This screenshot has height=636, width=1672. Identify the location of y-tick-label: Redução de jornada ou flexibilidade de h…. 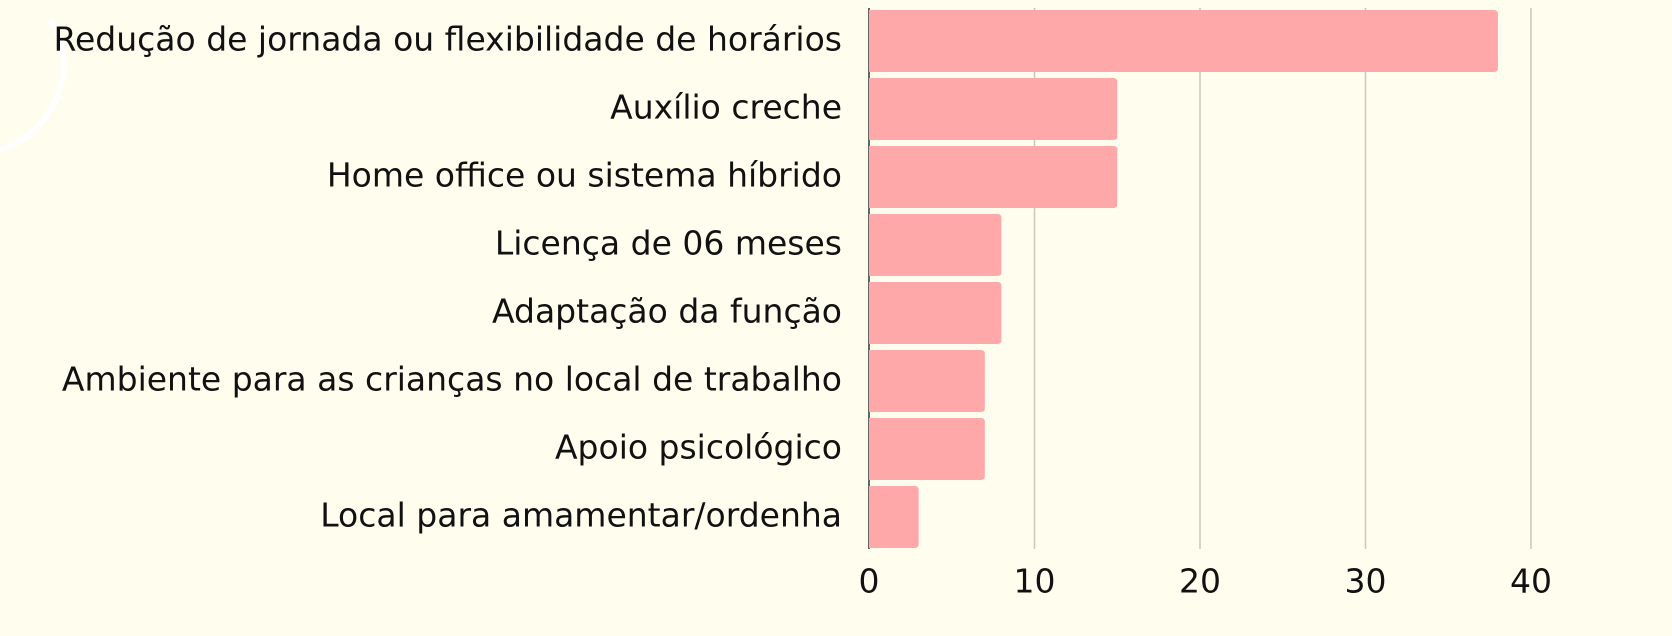
(448, 39).